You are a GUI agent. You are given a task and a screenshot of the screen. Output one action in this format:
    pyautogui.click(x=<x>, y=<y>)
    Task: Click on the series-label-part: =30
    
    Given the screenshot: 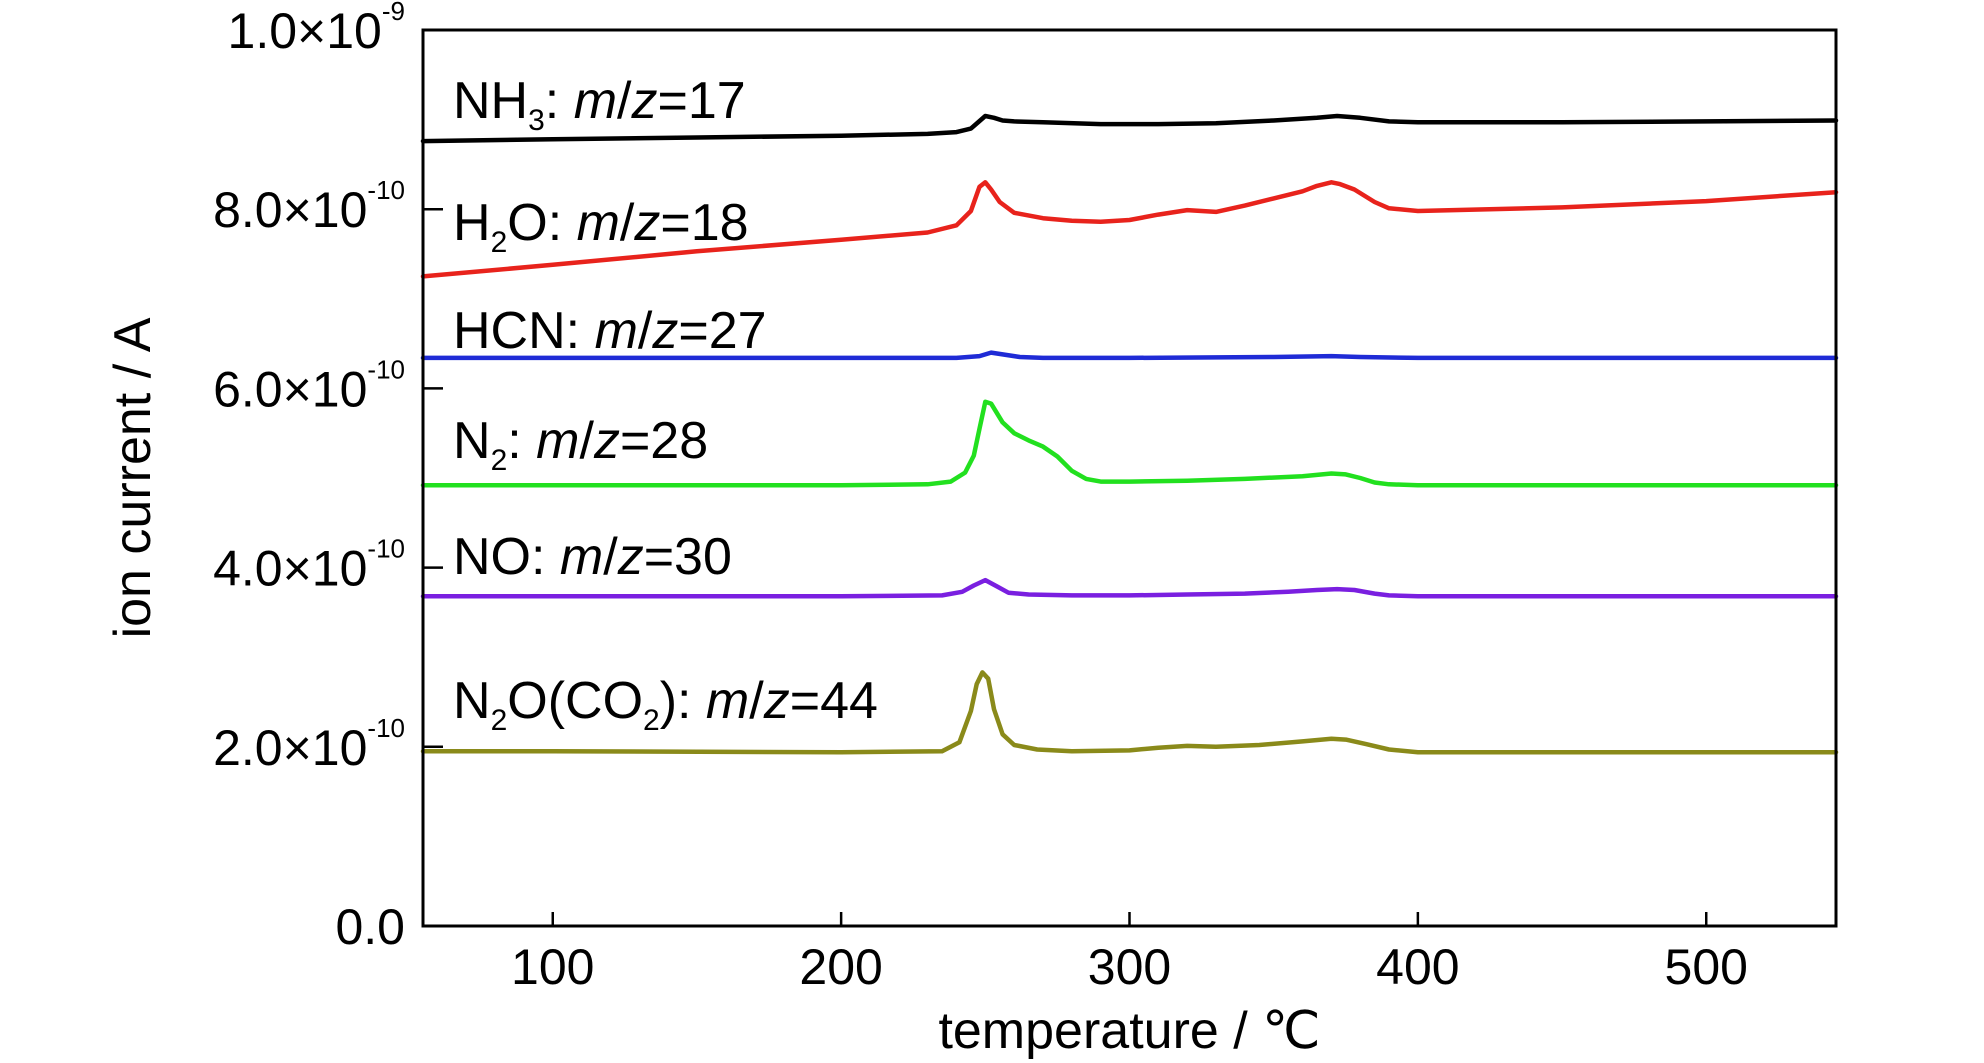 What is the action you would take?
    pyautogui.click(x=688, y=557)
    